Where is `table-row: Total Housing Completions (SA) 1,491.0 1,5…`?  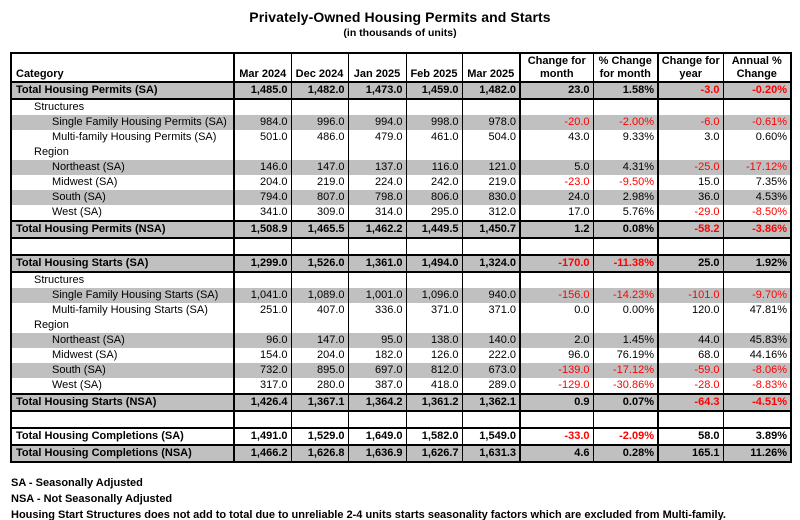 table-row: Total Housing Completions (SA) 1,491.0 1,5… is located at coordinates (401, 436).